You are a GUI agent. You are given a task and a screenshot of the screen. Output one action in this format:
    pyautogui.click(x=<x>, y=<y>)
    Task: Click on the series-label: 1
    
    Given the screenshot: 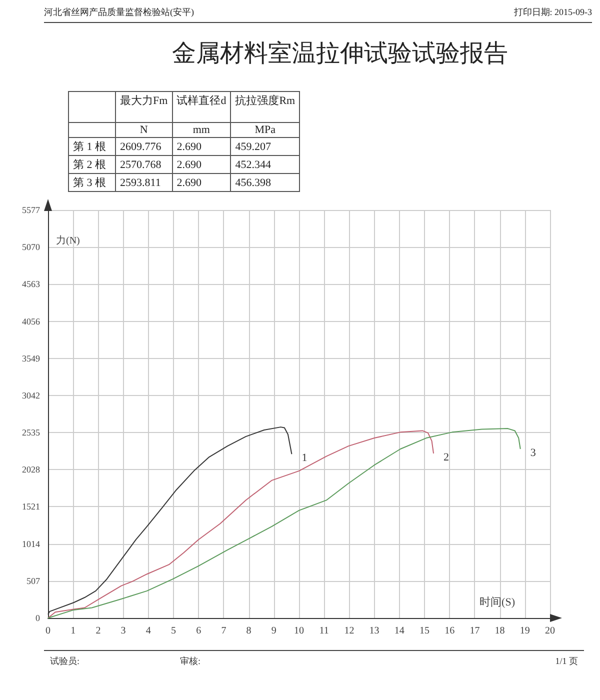 What is the action you would take?
    pyautogui.click(x=305, y=458)
    